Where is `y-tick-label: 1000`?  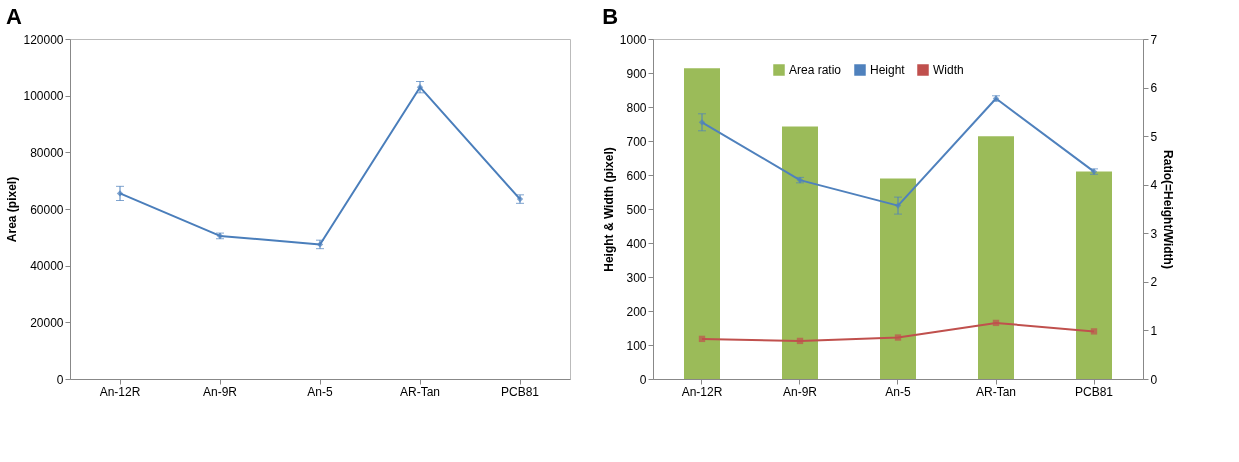 y-tick-label: 1000 is located at coordinates (633, 39).